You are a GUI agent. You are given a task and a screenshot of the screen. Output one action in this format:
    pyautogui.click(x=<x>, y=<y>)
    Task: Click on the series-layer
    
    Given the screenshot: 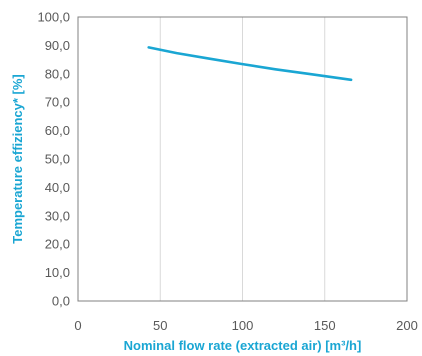 What is the action you would take?
    pyautogui.click(x=250, y=64)
    